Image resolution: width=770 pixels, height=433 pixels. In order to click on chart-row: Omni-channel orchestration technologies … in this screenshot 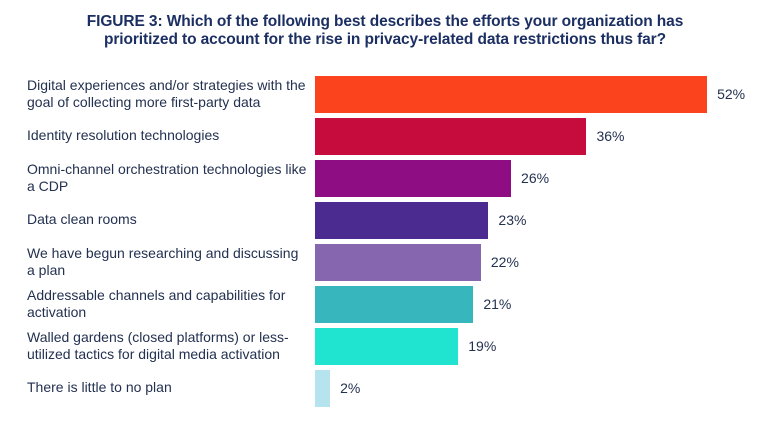, I will do `click(385, 178)`.